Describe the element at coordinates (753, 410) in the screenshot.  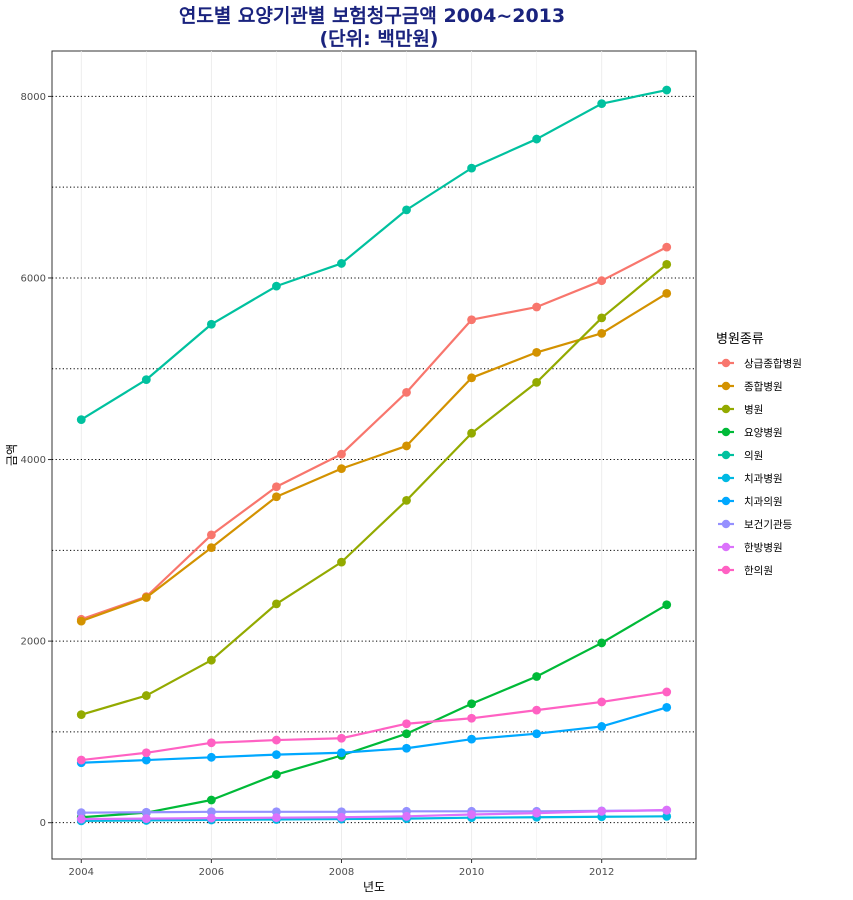
I see `legend-label: 병원` at that location.